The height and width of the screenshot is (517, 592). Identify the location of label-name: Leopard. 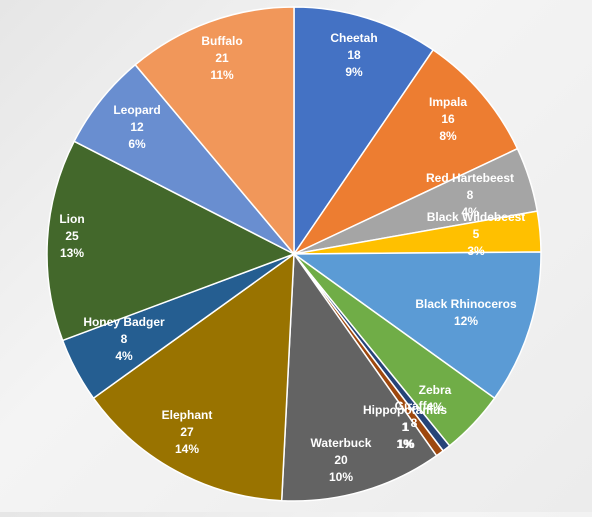
(136, 110).